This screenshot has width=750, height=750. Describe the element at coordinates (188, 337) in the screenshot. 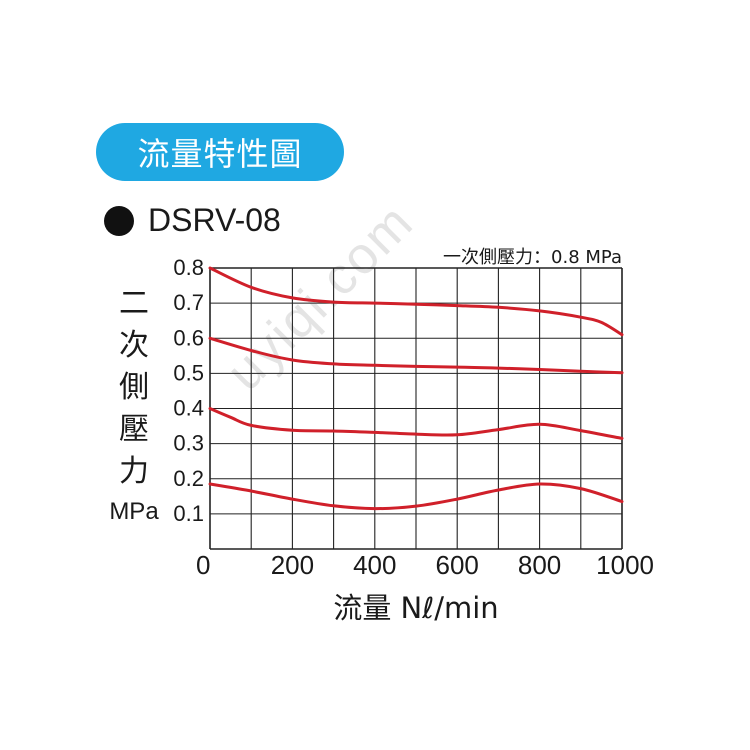

I see `y-tick-label: 0.6` at that location.